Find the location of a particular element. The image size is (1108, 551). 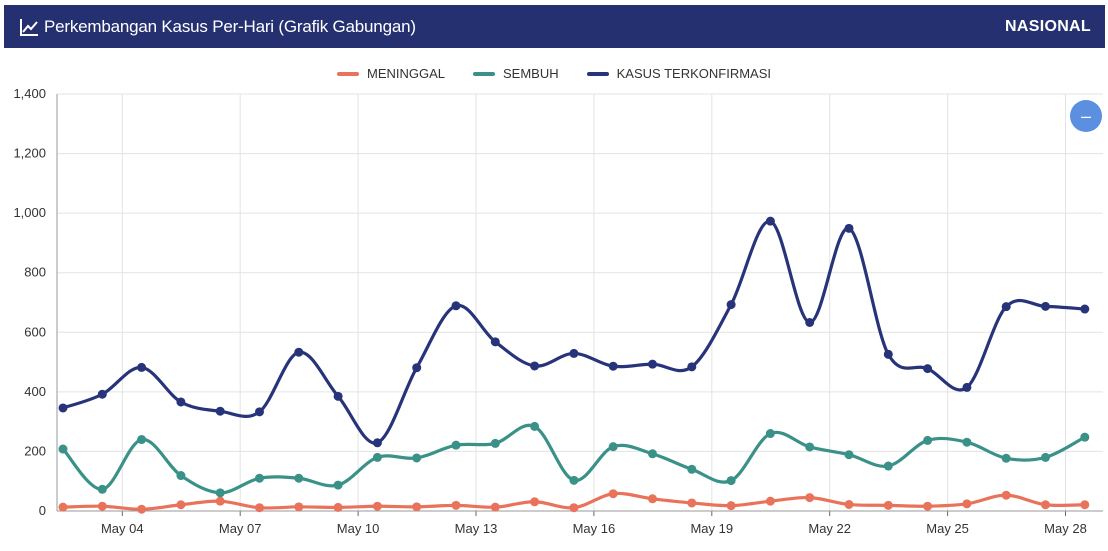

legend-swatch-meninggal is located at coordinates (348, 73).